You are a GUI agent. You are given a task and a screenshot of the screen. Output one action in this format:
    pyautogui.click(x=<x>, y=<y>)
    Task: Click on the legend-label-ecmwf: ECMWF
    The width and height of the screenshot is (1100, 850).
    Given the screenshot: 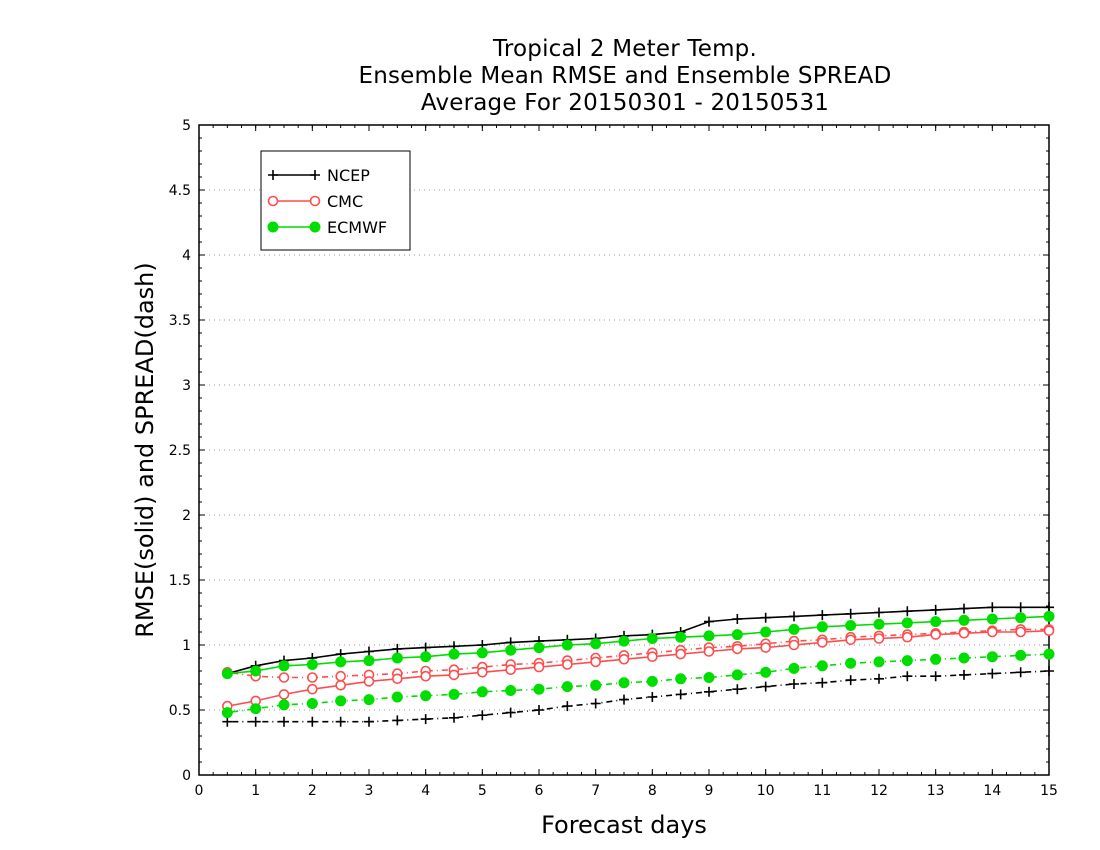 What is the action you would take?
    pyautogui.click(x=357, y=227)
    